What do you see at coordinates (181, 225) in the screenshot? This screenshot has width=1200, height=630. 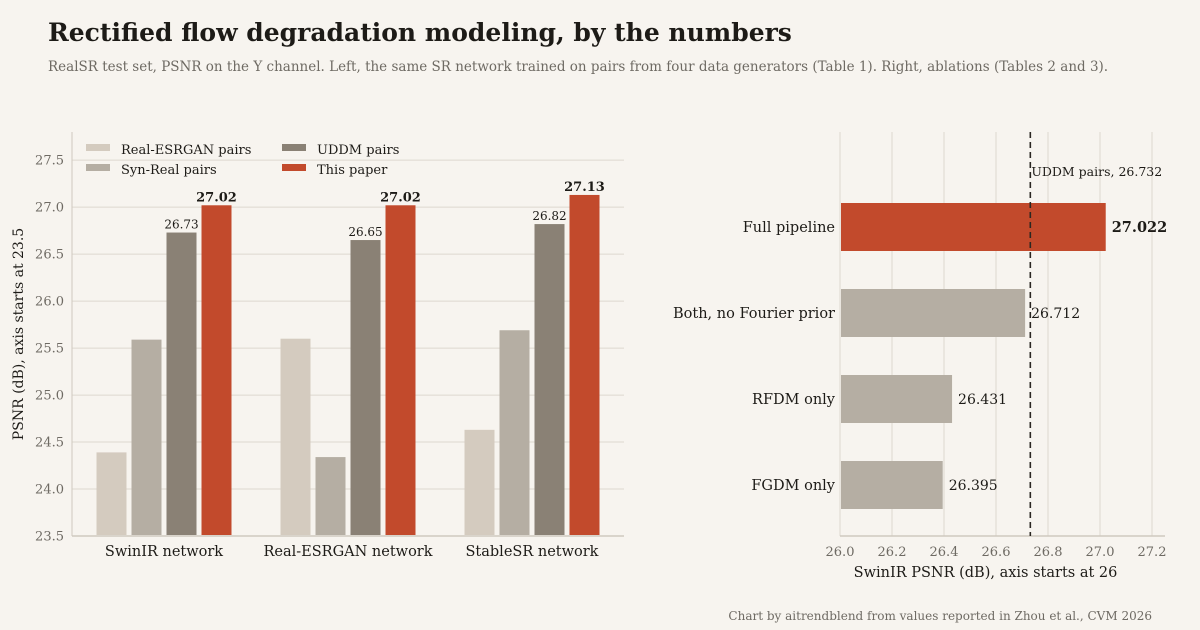 I see `data-label: 26.73` at bounding box center [181, 225].